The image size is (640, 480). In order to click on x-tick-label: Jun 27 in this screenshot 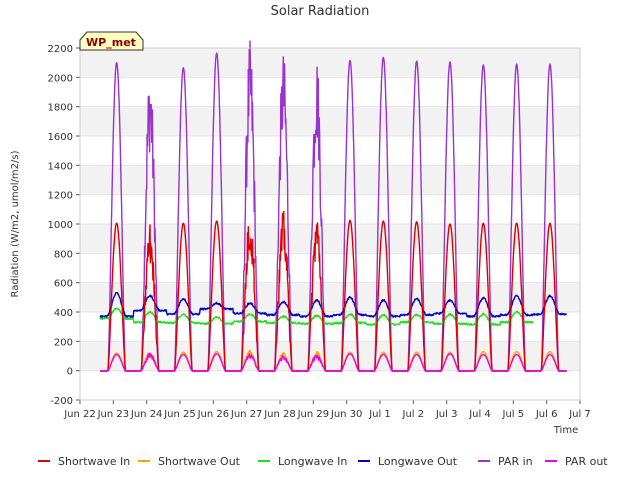, I will do `click(246, 414)`.